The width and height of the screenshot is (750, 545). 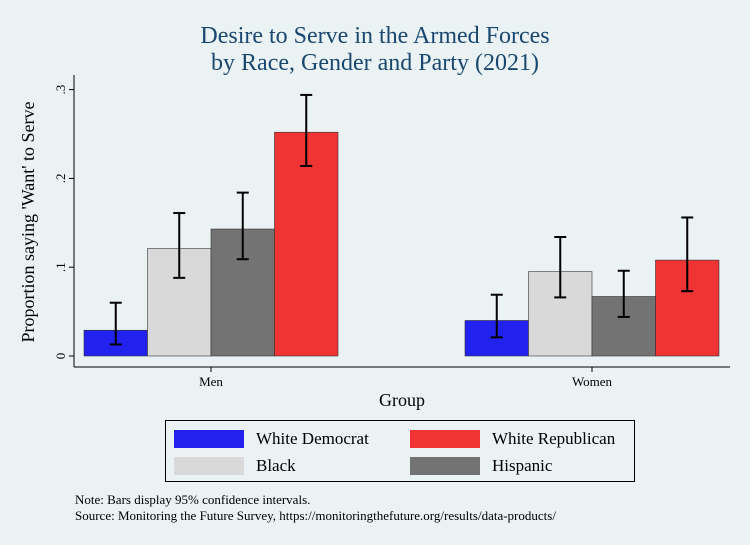 I want to click on legend-label-black: Black, so click(x=276, y=465).